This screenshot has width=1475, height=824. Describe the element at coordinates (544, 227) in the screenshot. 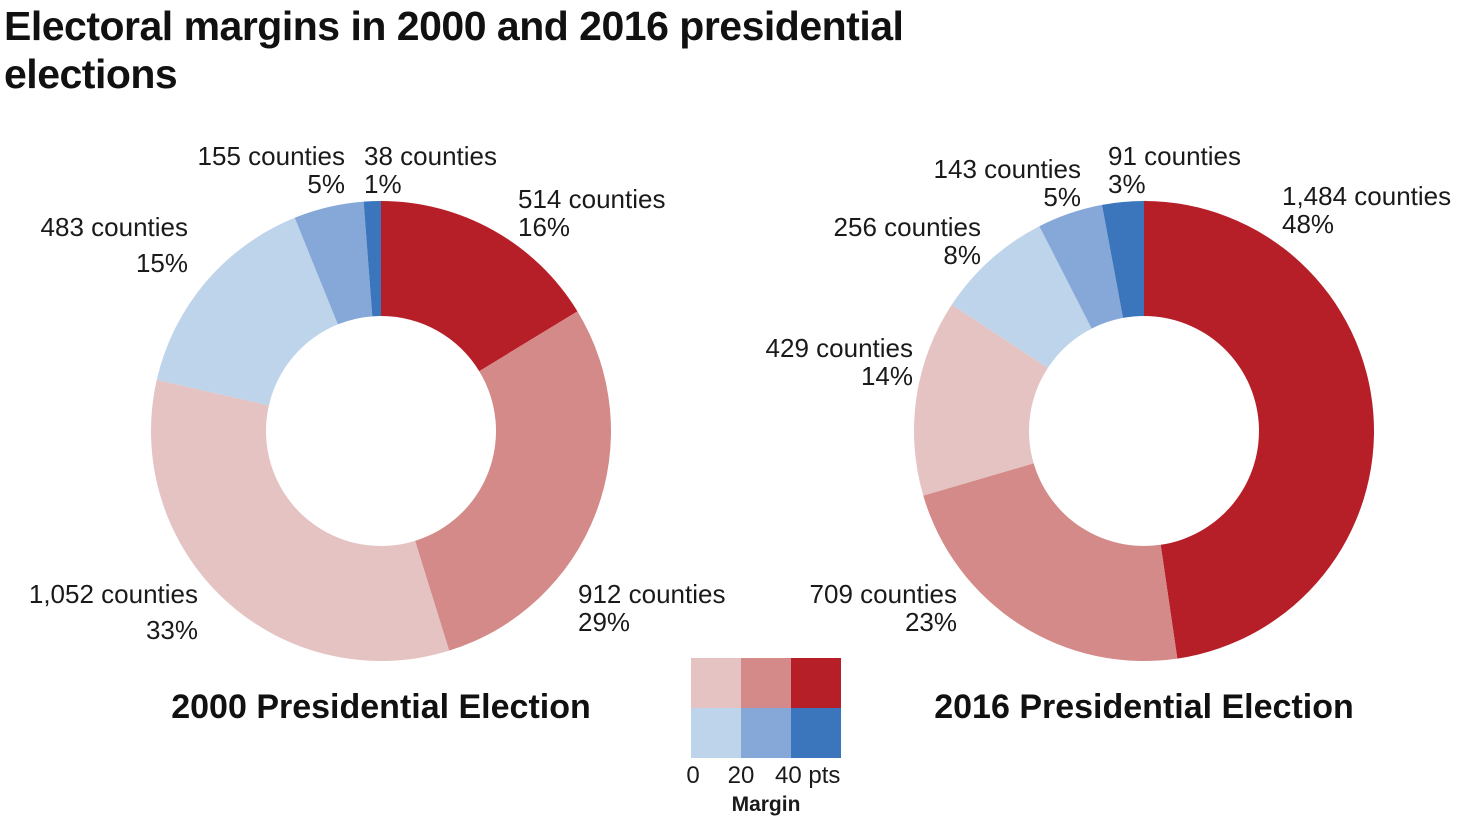

I see `slice-percent: 16%` at that location.